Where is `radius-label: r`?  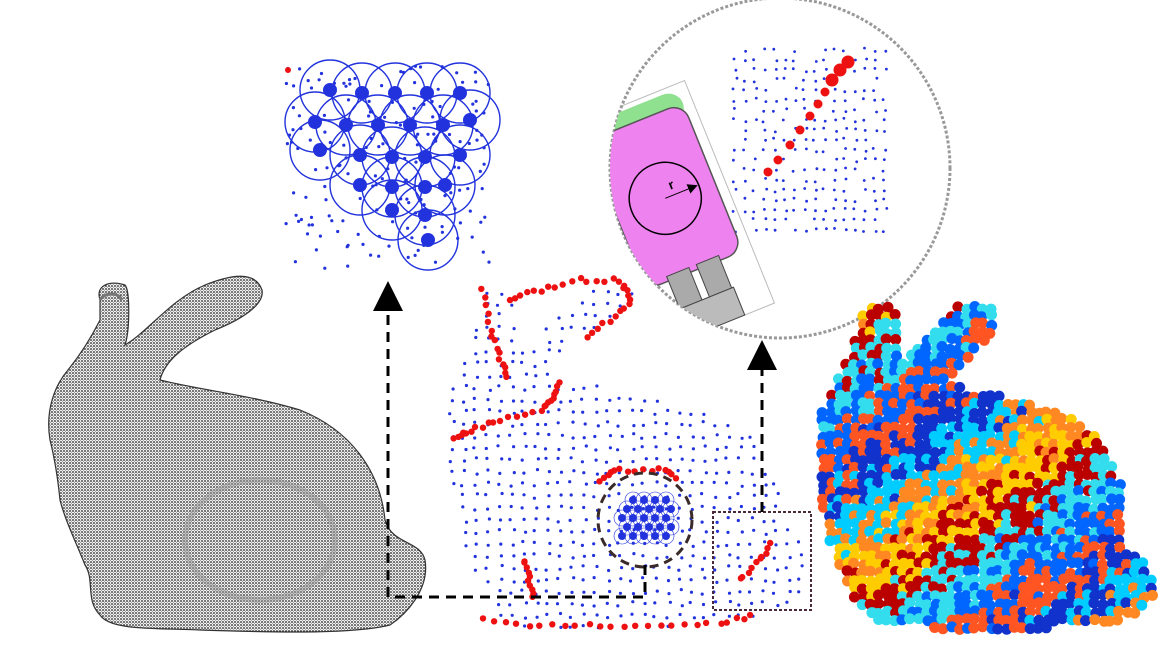 radius-label: r is located at coordinates (671, 185).